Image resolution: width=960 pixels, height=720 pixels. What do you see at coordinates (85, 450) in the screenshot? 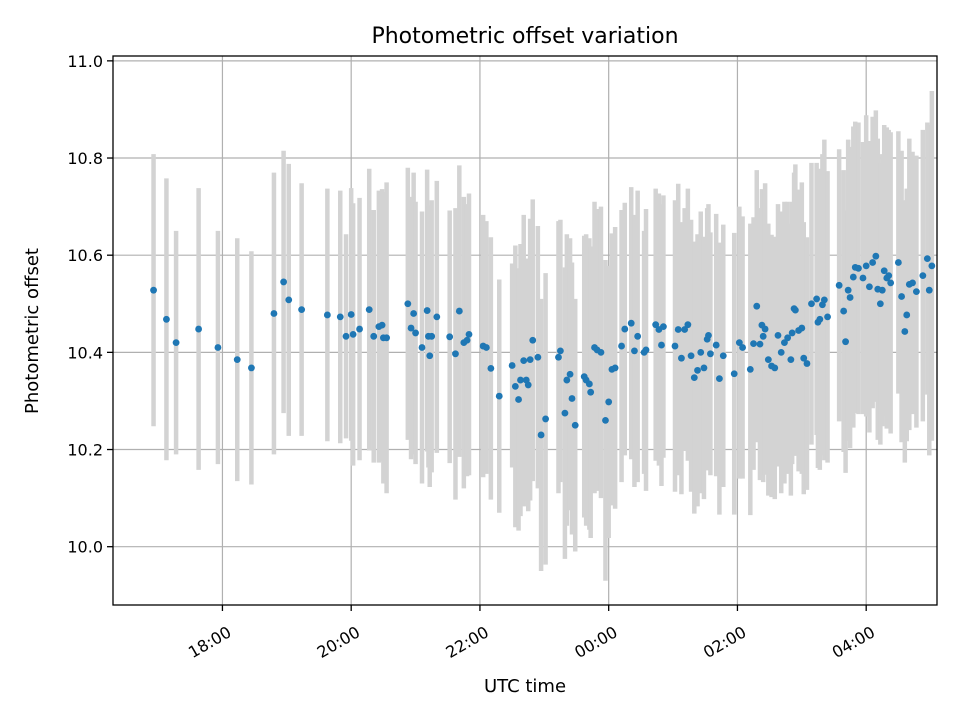
I see `y-tick-label: 10.2` at bounding box center [85, 450].